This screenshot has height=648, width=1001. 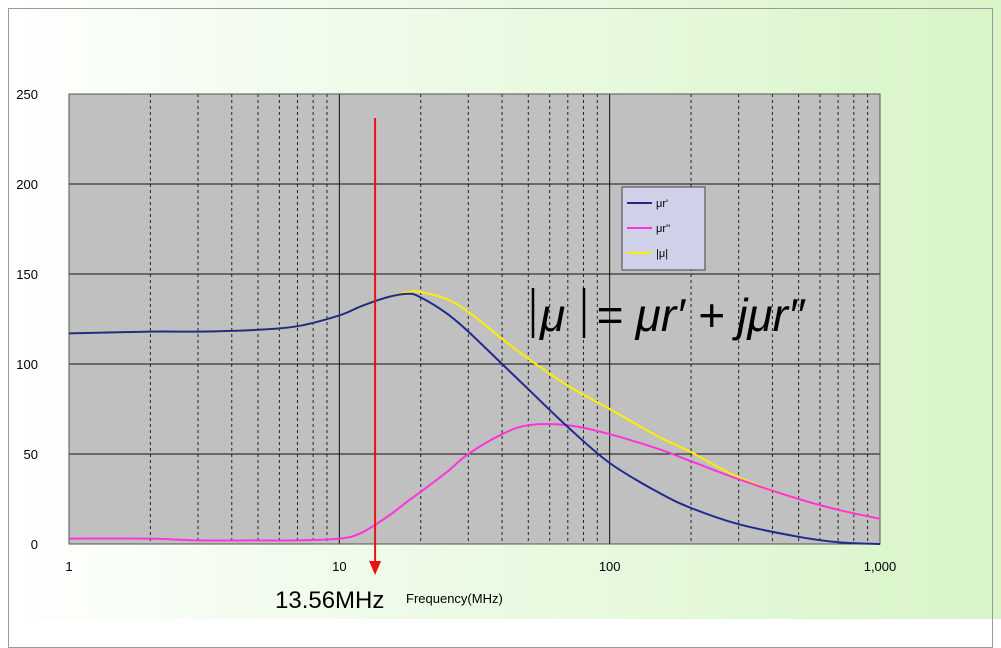 I want to click on frequency-marker: 13.56MHz, so click(x=329, y=366).